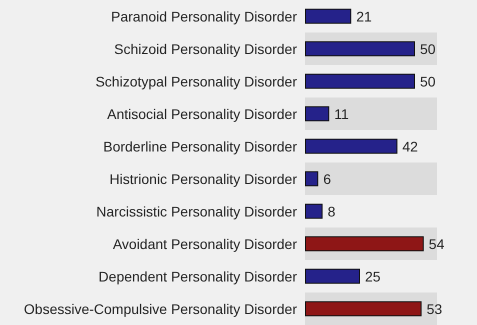 The width and height of the screenshot is (477, 325). What do you see at coordinates (364, 16) in the screenshot?
I see `data-label: 21` at bounding box center [364, 16].